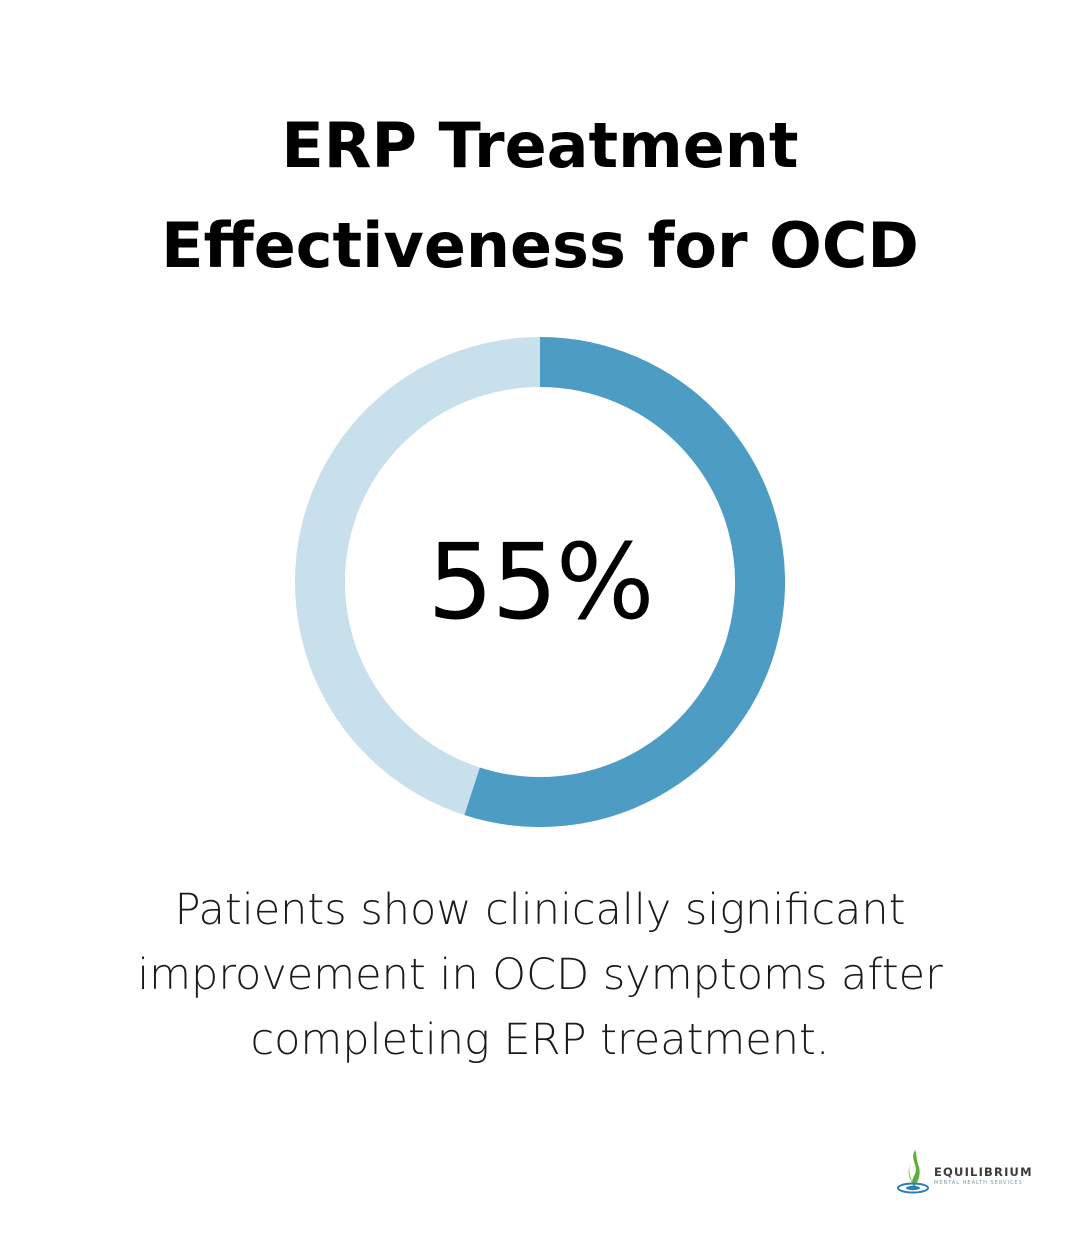 The image size is (1080, 1250). Describe the element at coordinates (540, 1040) in the screenshot. I see `caption-line-3: completing ERP treatment.` at that location.